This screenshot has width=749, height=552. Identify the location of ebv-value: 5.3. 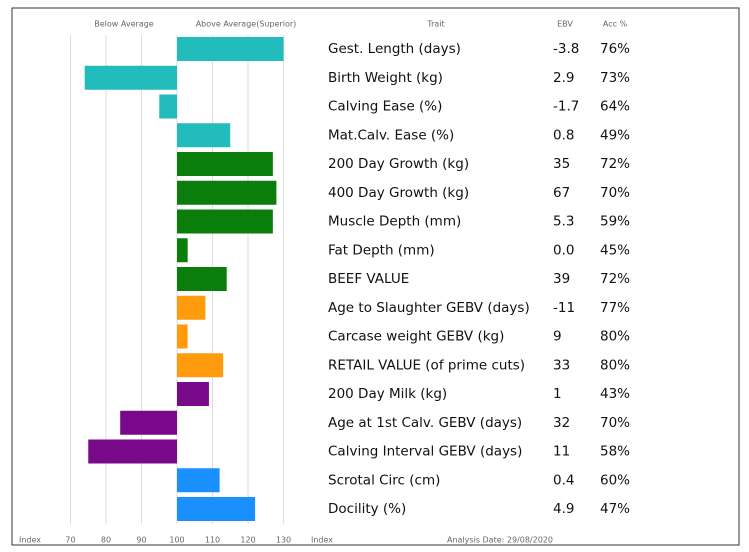
(563, 222).